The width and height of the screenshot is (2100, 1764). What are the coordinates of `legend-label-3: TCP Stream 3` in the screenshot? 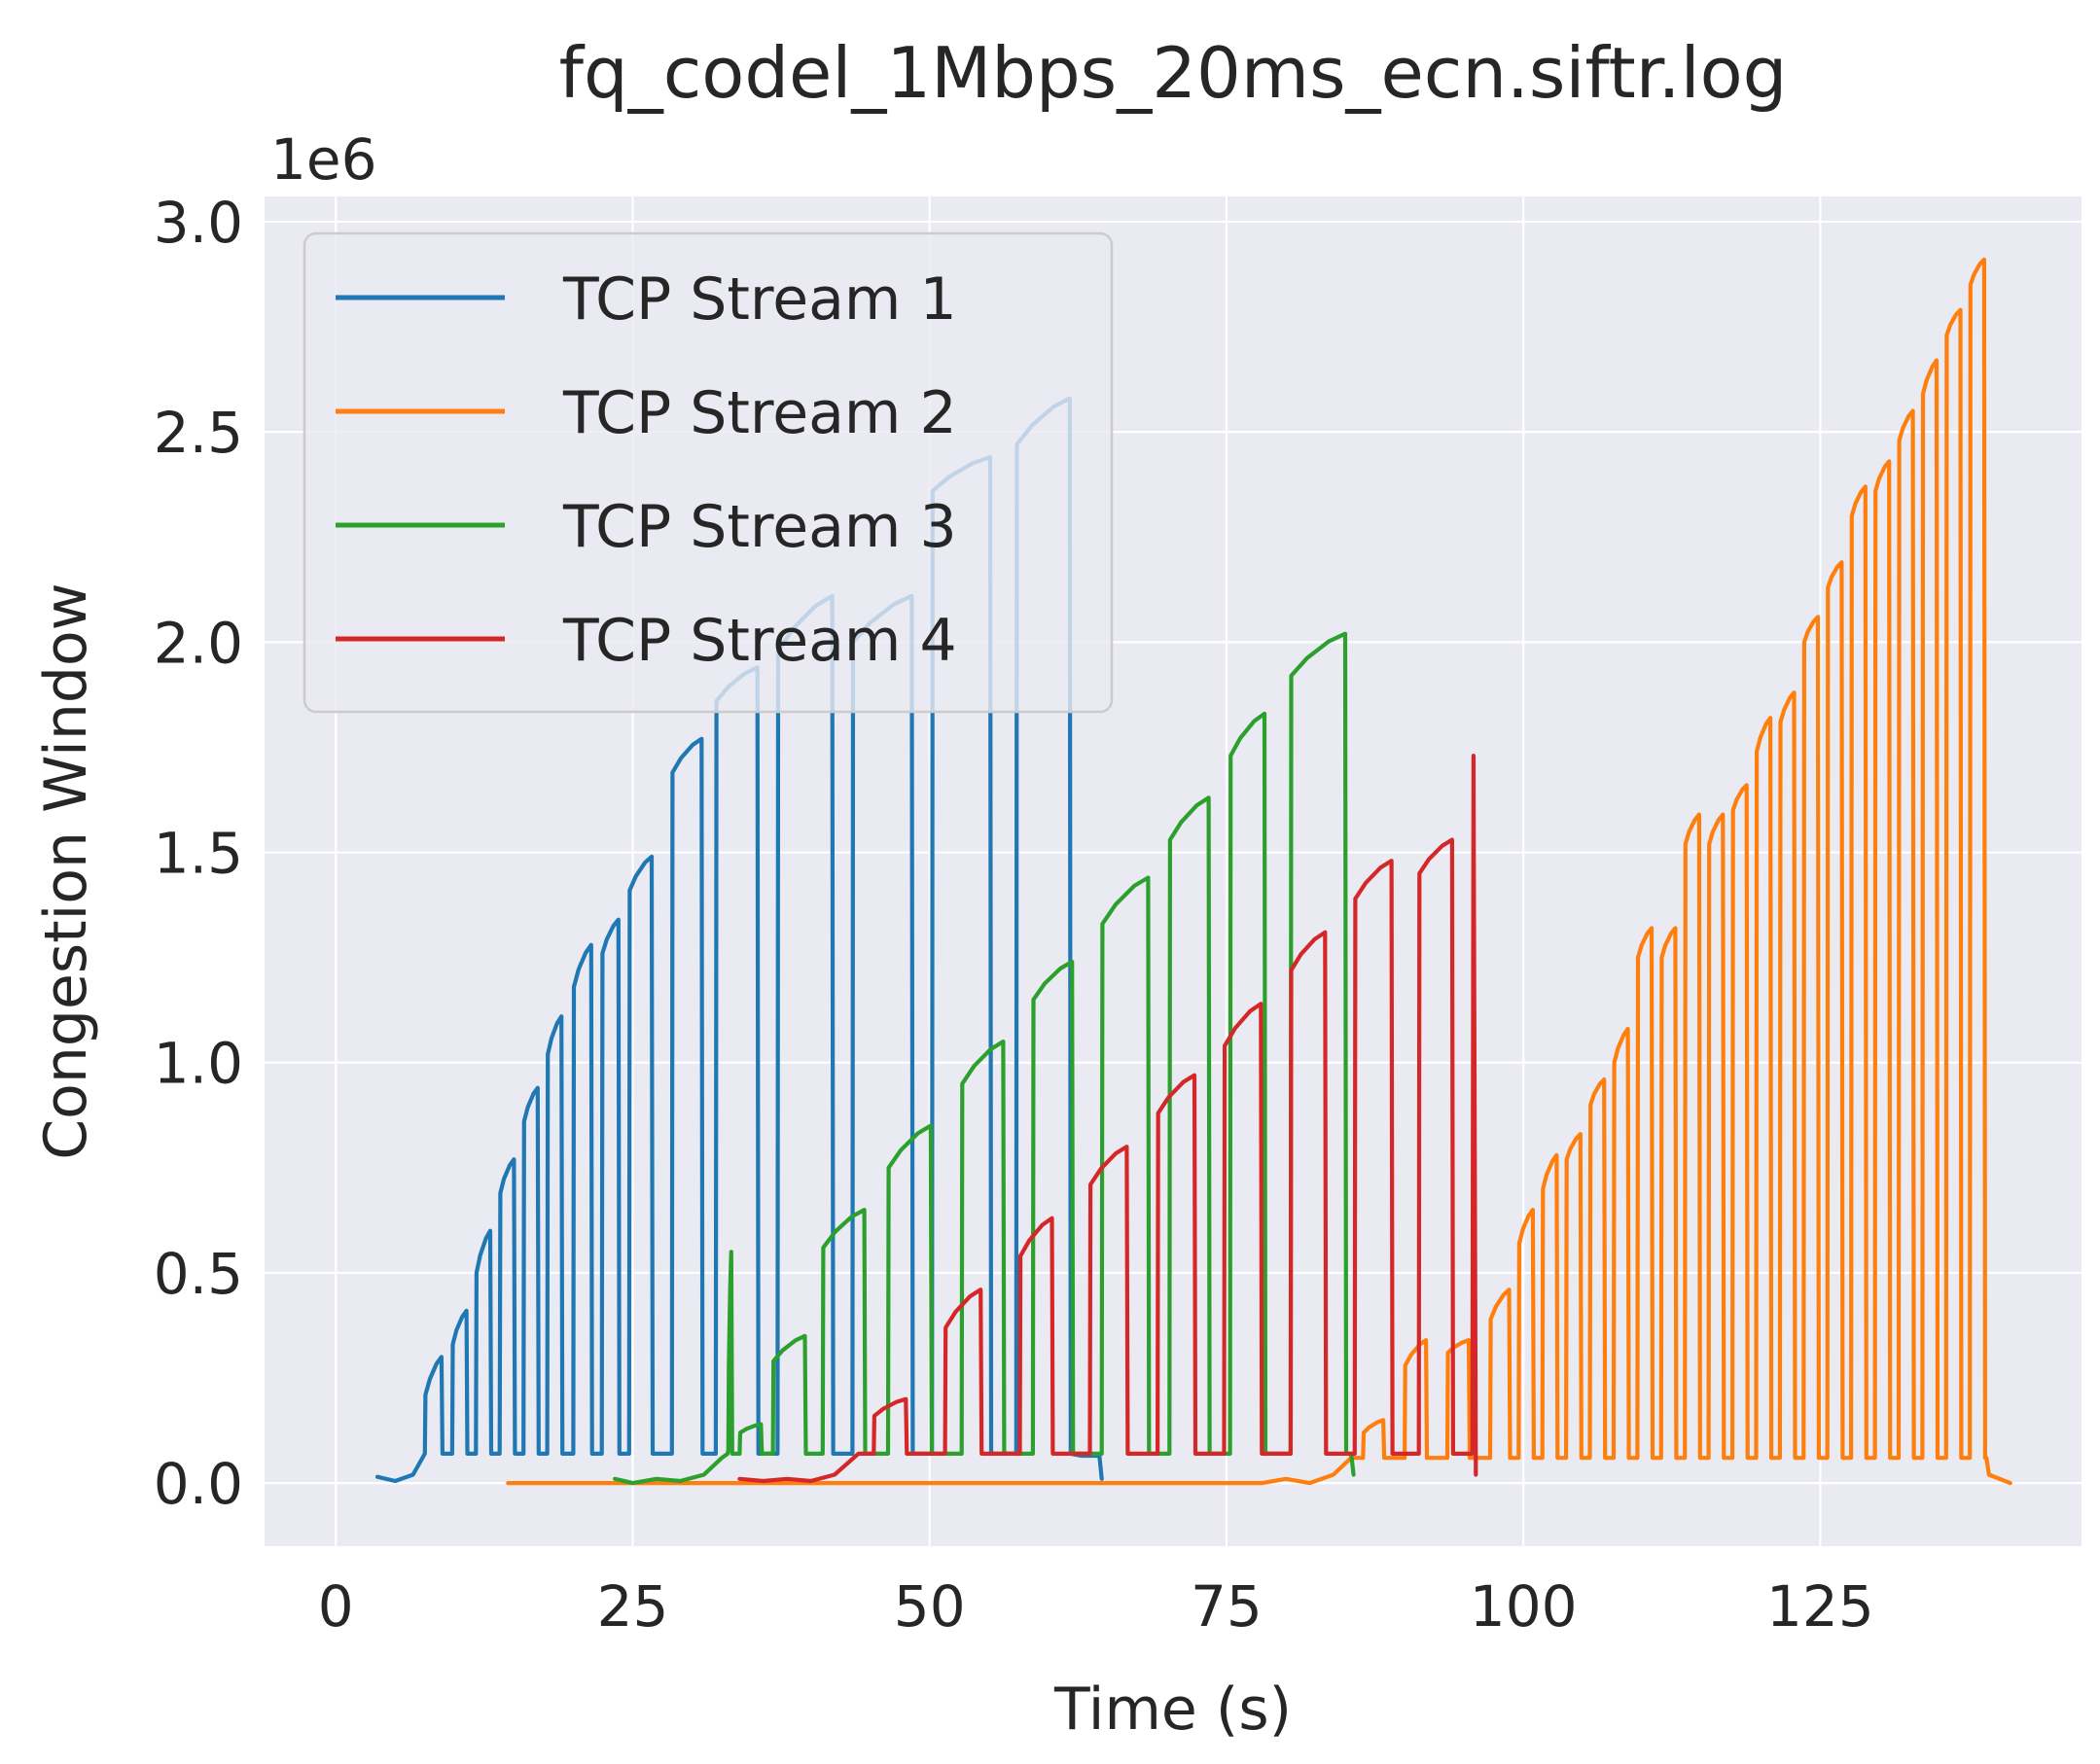 It's located at (760, 527).